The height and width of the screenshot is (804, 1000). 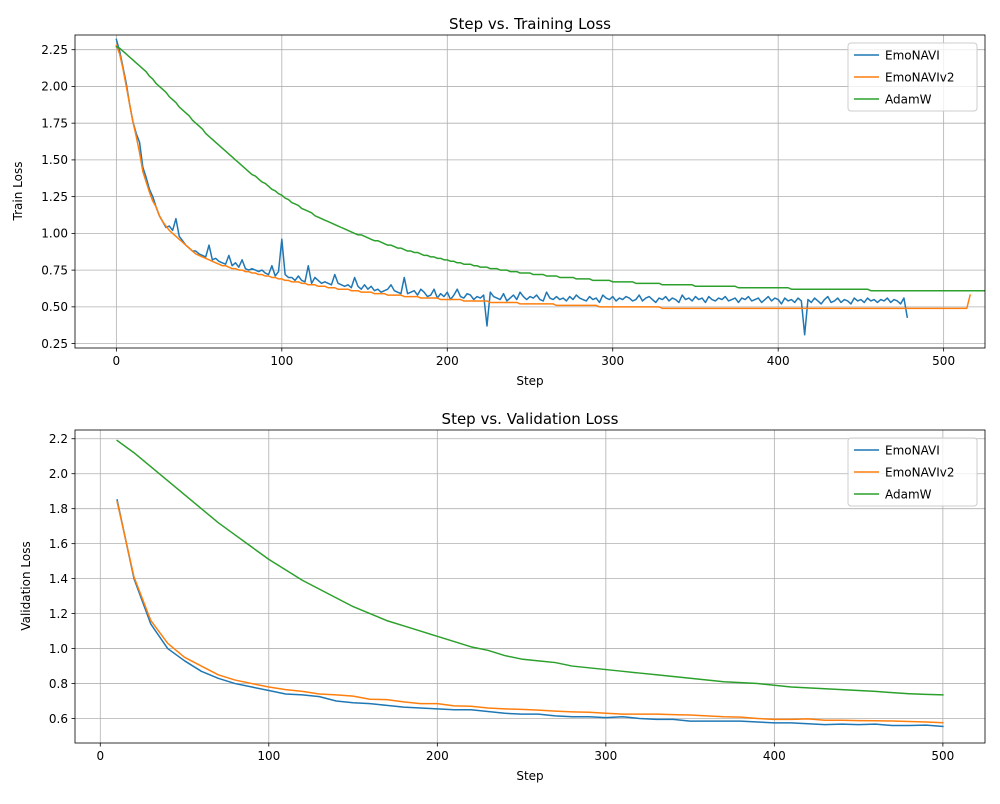 I want to click on y-tick-label: 1.0, so click(x=58, y=649).